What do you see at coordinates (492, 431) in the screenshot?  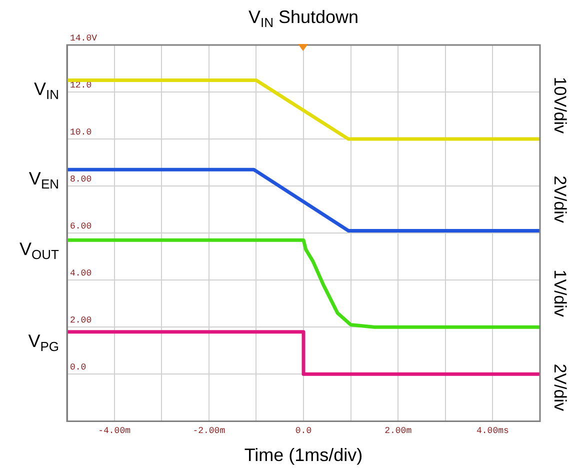 I see `x-tick-label: 4.00ms` at bounding box center [492, 431].